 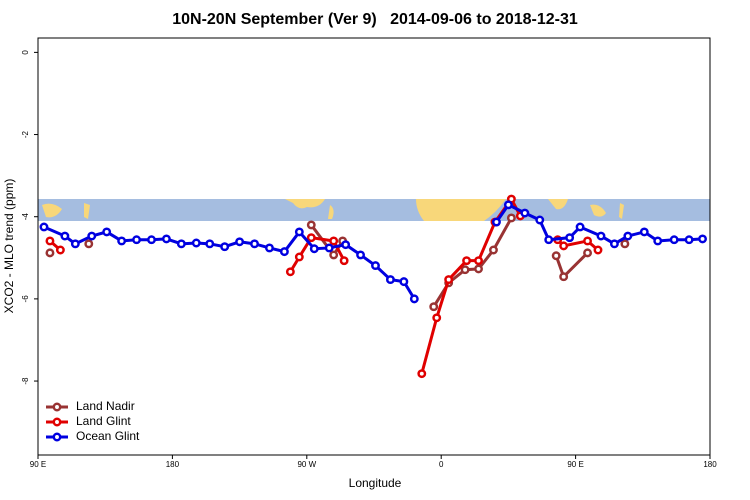 I want to click on x-tick-label: 90 W, so click(x=306, y=464).